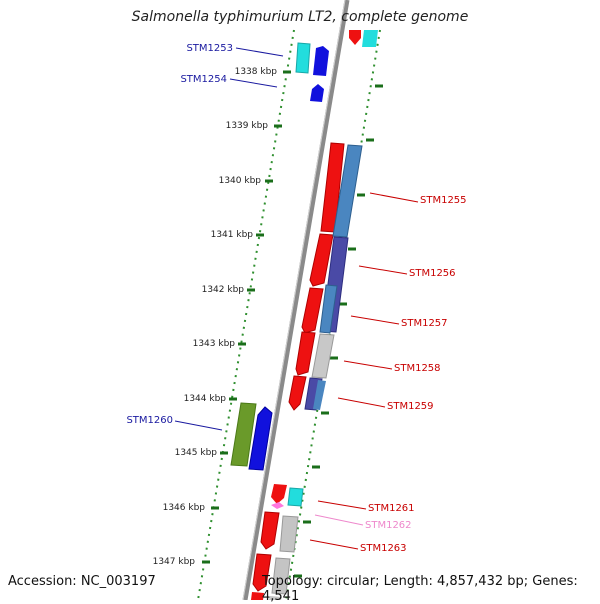  I want to click on scale-label: 1347 kbp, so click(174, 562).